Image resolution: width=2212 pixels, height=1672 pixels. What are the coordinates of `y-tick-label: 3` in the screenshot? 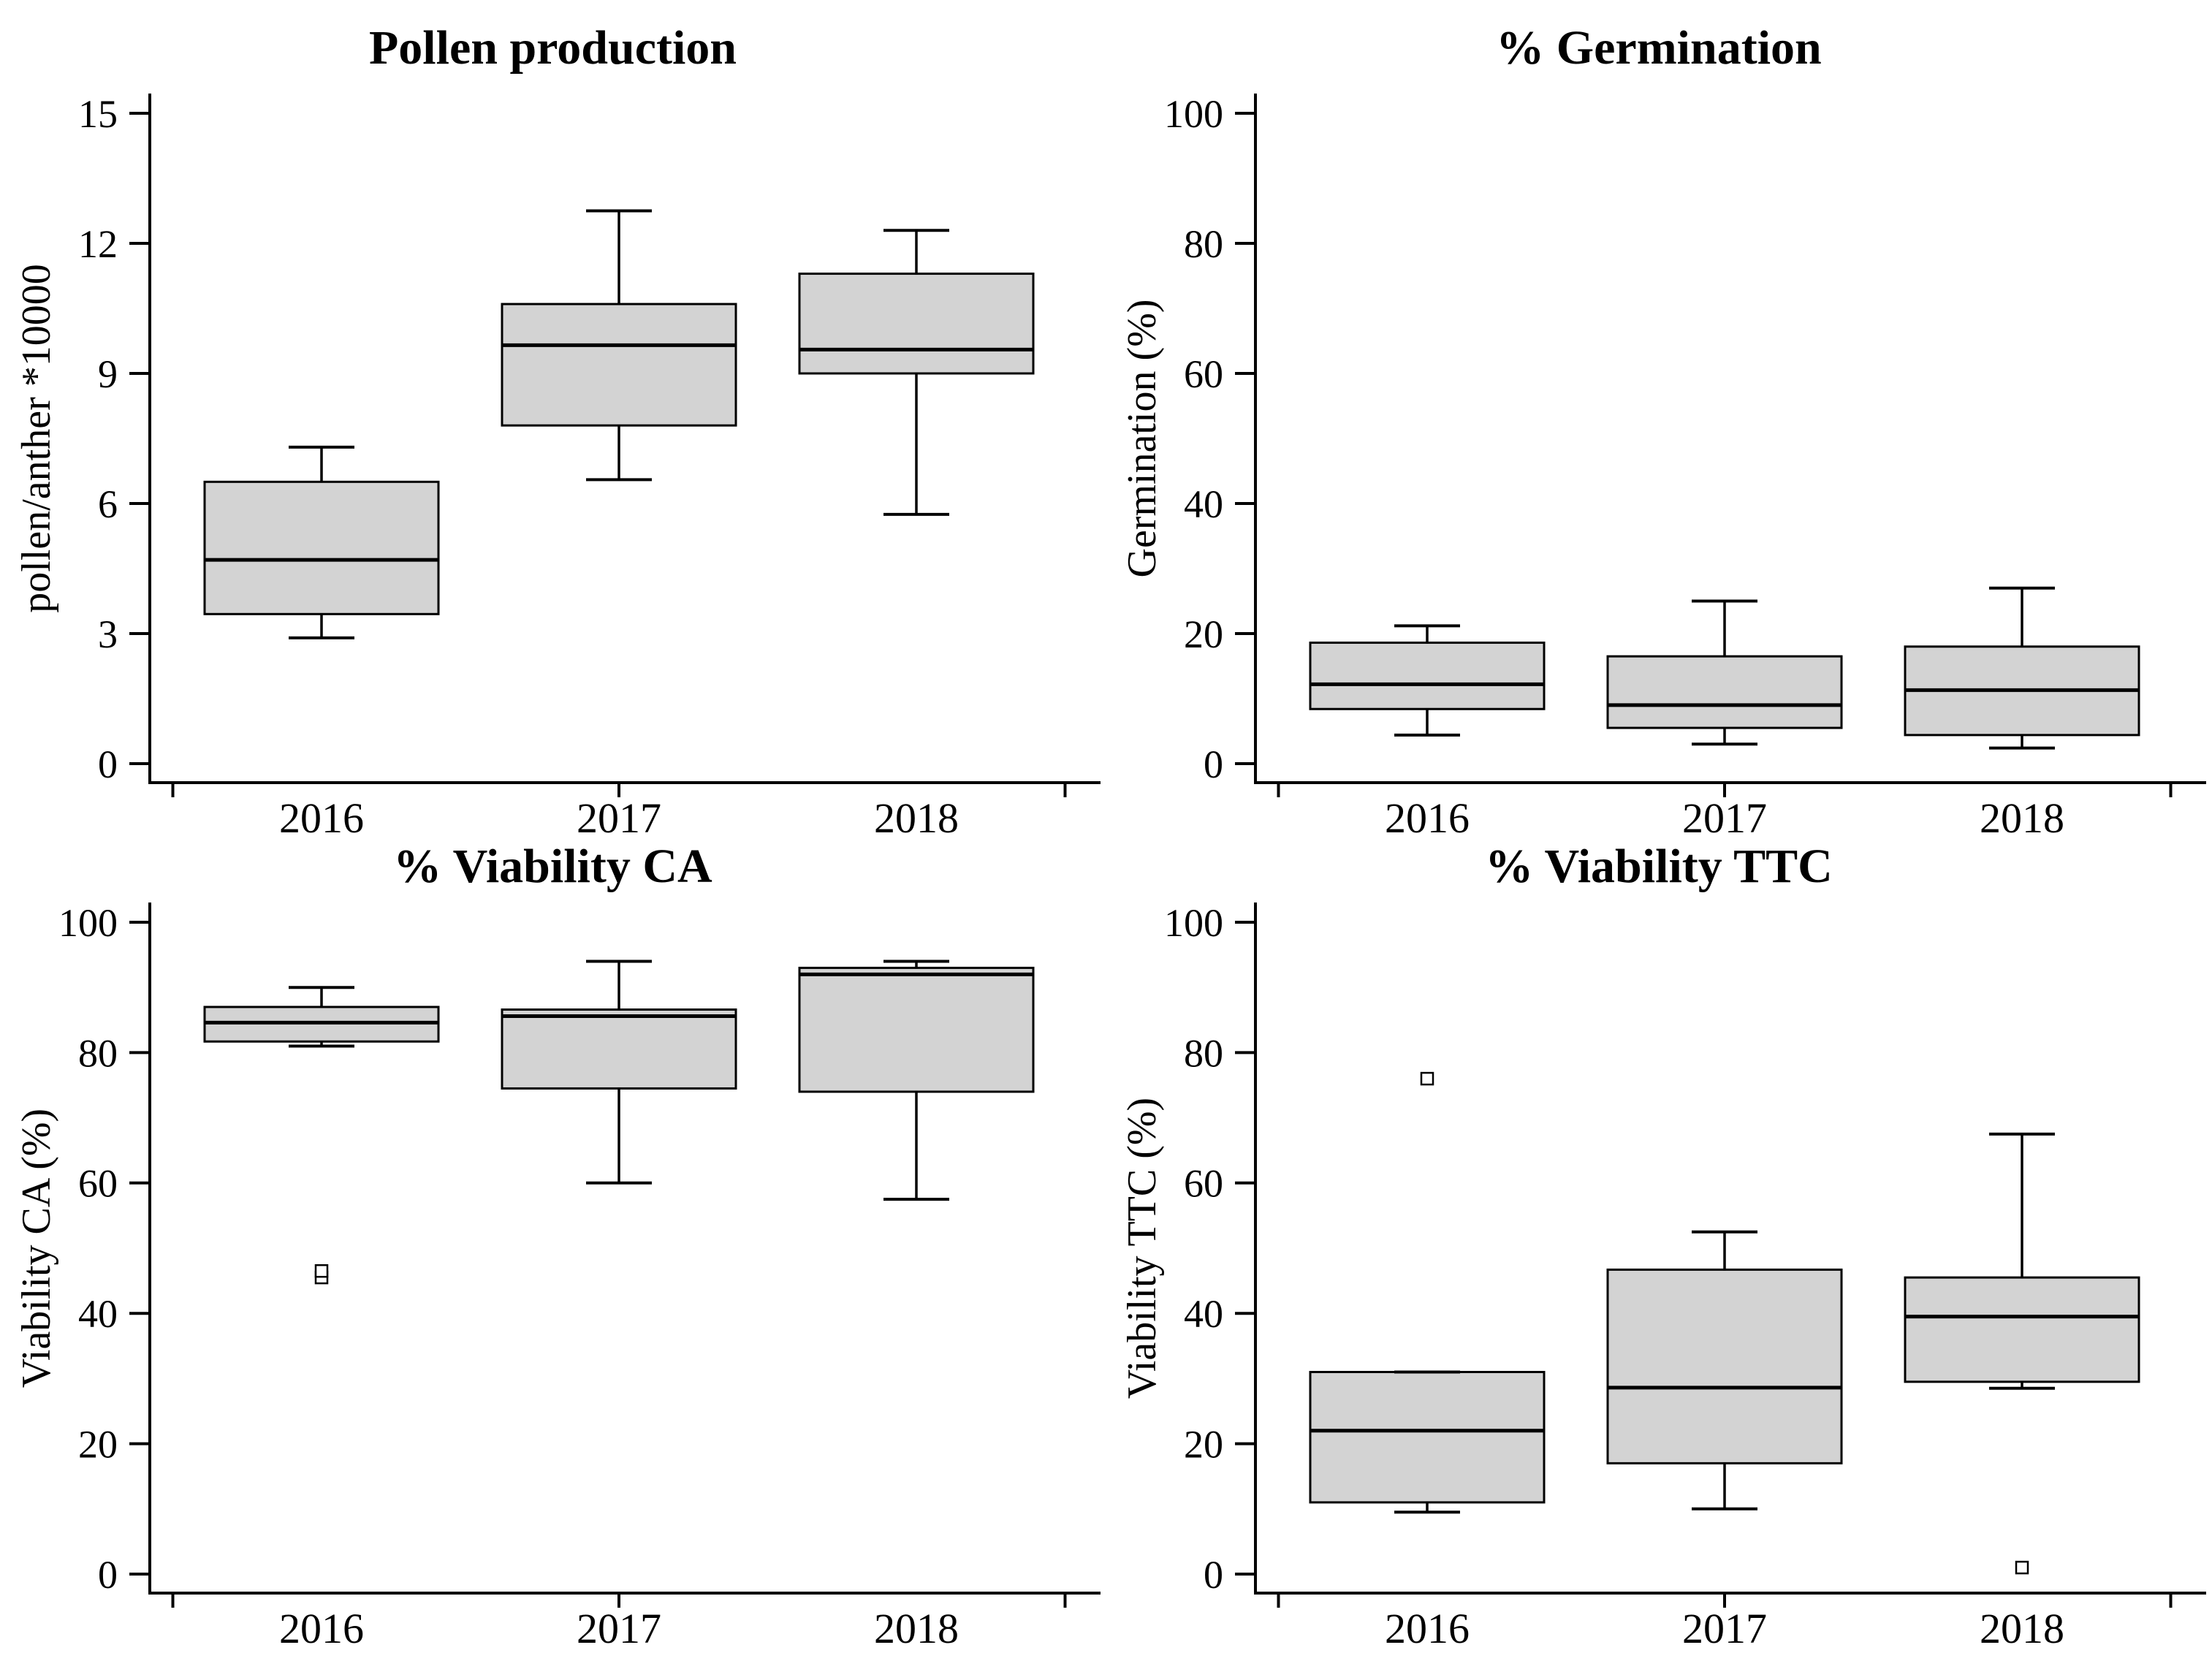 It's located at (108, 634).